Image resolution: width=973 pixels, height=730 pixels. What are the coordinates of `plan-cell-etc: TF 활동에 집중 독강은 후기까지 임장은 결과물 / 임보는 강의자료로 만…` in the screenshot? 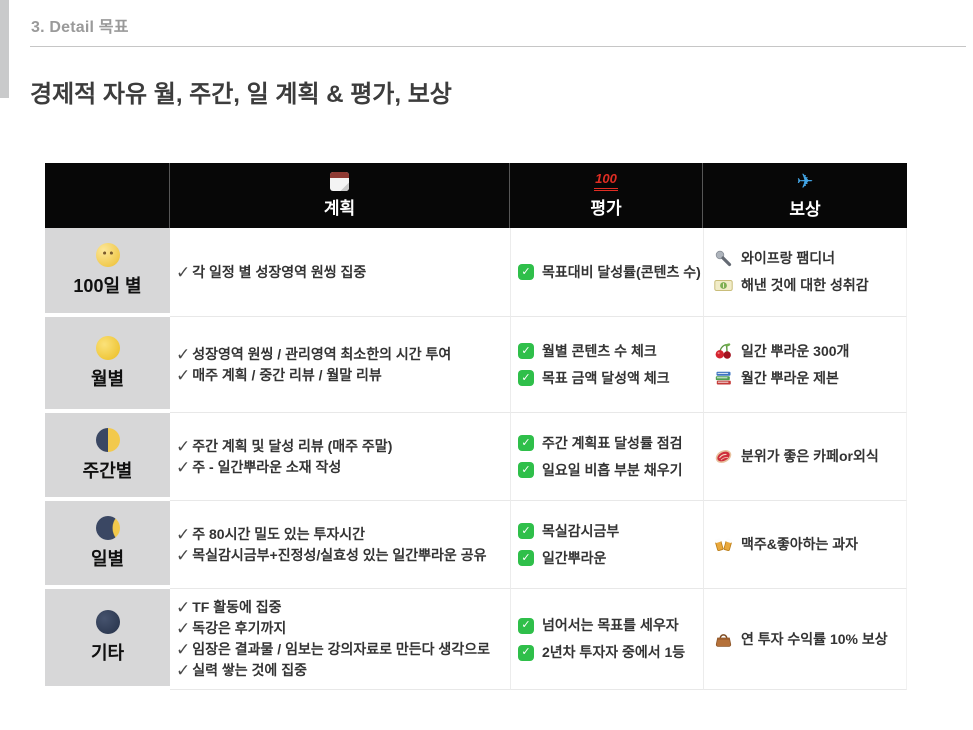 It's located at (340, 639).